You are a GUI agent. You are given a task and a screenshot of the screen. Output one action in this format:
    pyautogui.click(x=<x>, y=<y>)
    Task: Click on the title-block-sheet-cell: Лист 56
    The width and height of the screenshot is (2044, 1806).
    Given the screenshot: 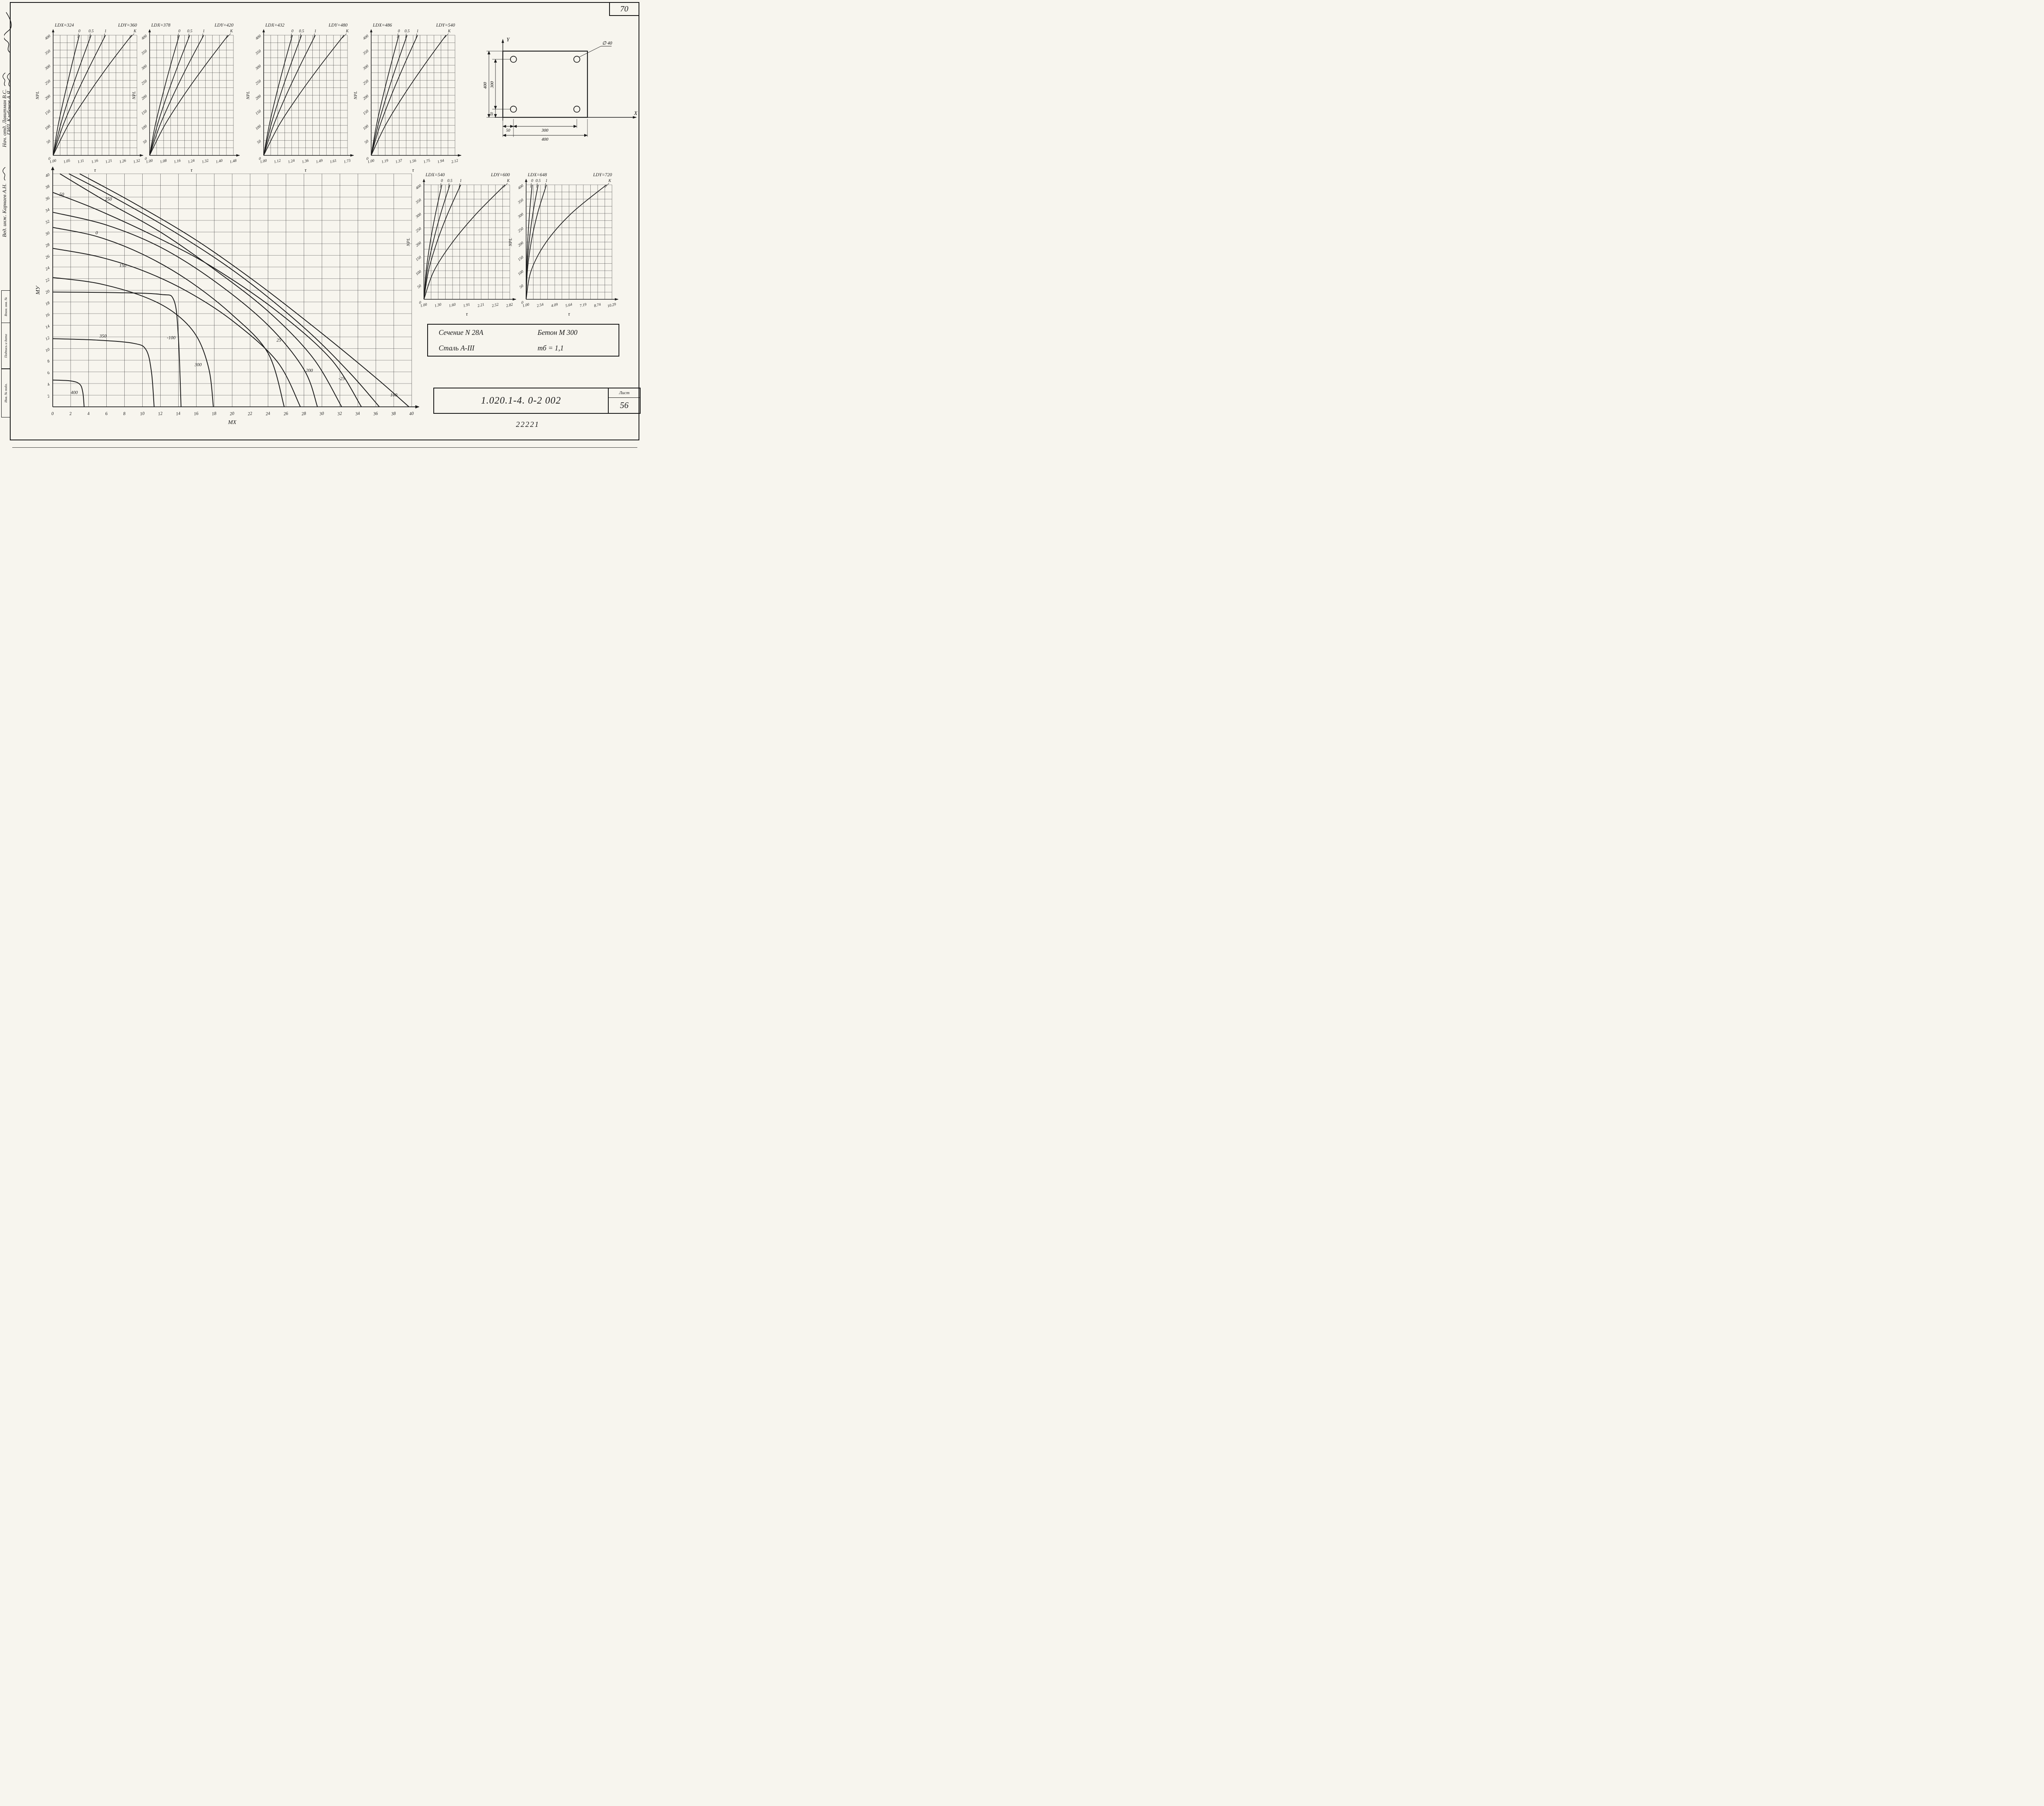 What is the action you would take?
    pyautogui.click(x=624, y=400)
    